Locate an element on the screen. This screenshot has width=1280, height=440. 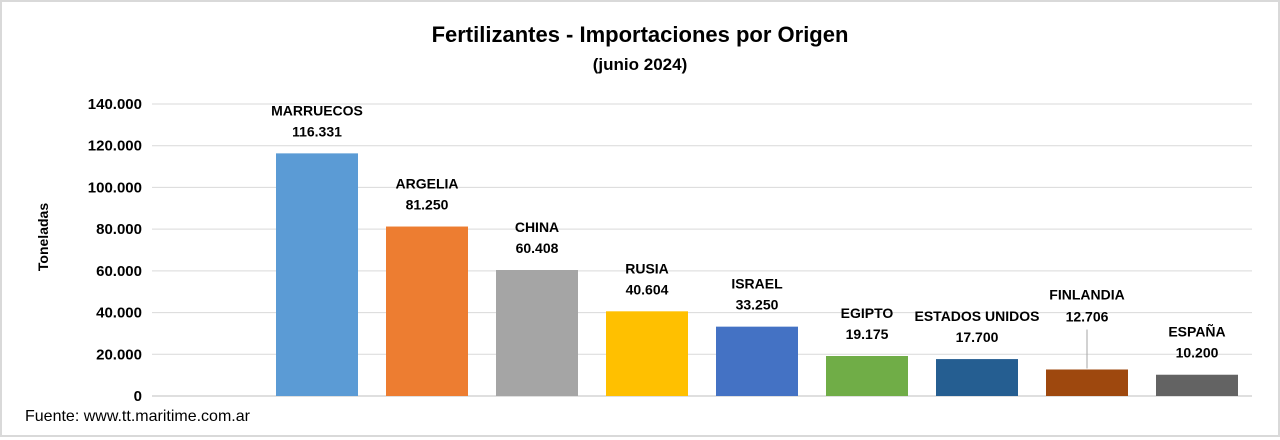
category-label: ISRAEL is located at coordinates (757, 284).